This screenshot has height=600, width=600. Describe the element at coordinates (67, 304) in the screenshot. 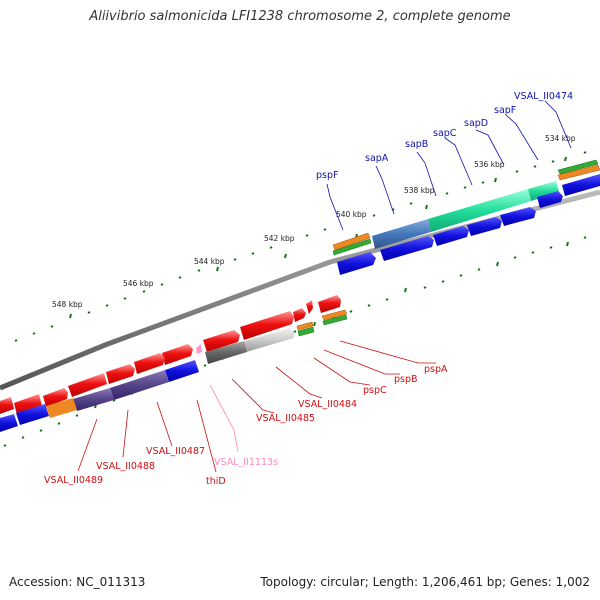

I see `tick-label-548: 548 kbp` at that location.